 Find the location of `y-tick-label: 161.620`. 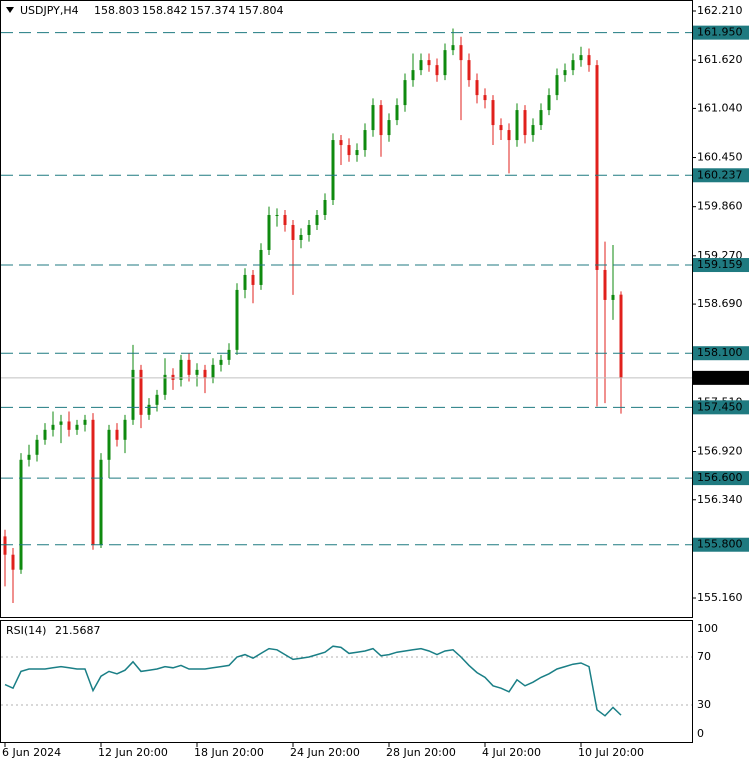

y-tick-label: 161.620 is located at coordinates (720, 59).